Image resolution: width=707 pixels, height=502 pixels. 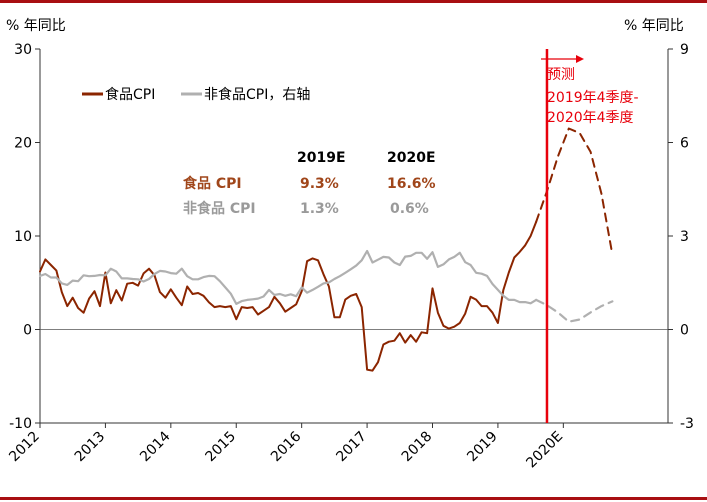 I want to click on right-axis-unit-label: % 年同比, so click(x=654, y=26).